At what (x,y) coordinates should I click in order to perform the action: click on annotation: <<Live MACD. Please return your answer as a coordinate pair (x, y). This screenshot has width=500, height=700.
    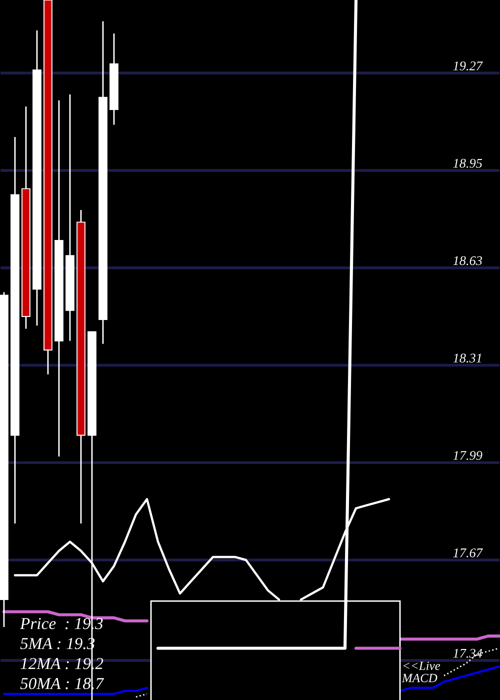
    Looking at the image, I should click on (421, 672).